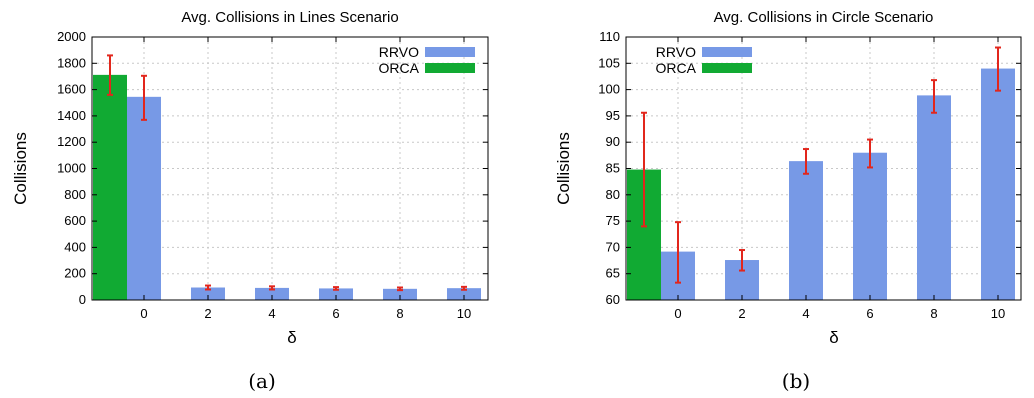 The image size is (1034, 398). What do you see at coordinates (613, 273) in the screenshot?
I see `y-tick-label: 65` at bounding box center [613, 273].